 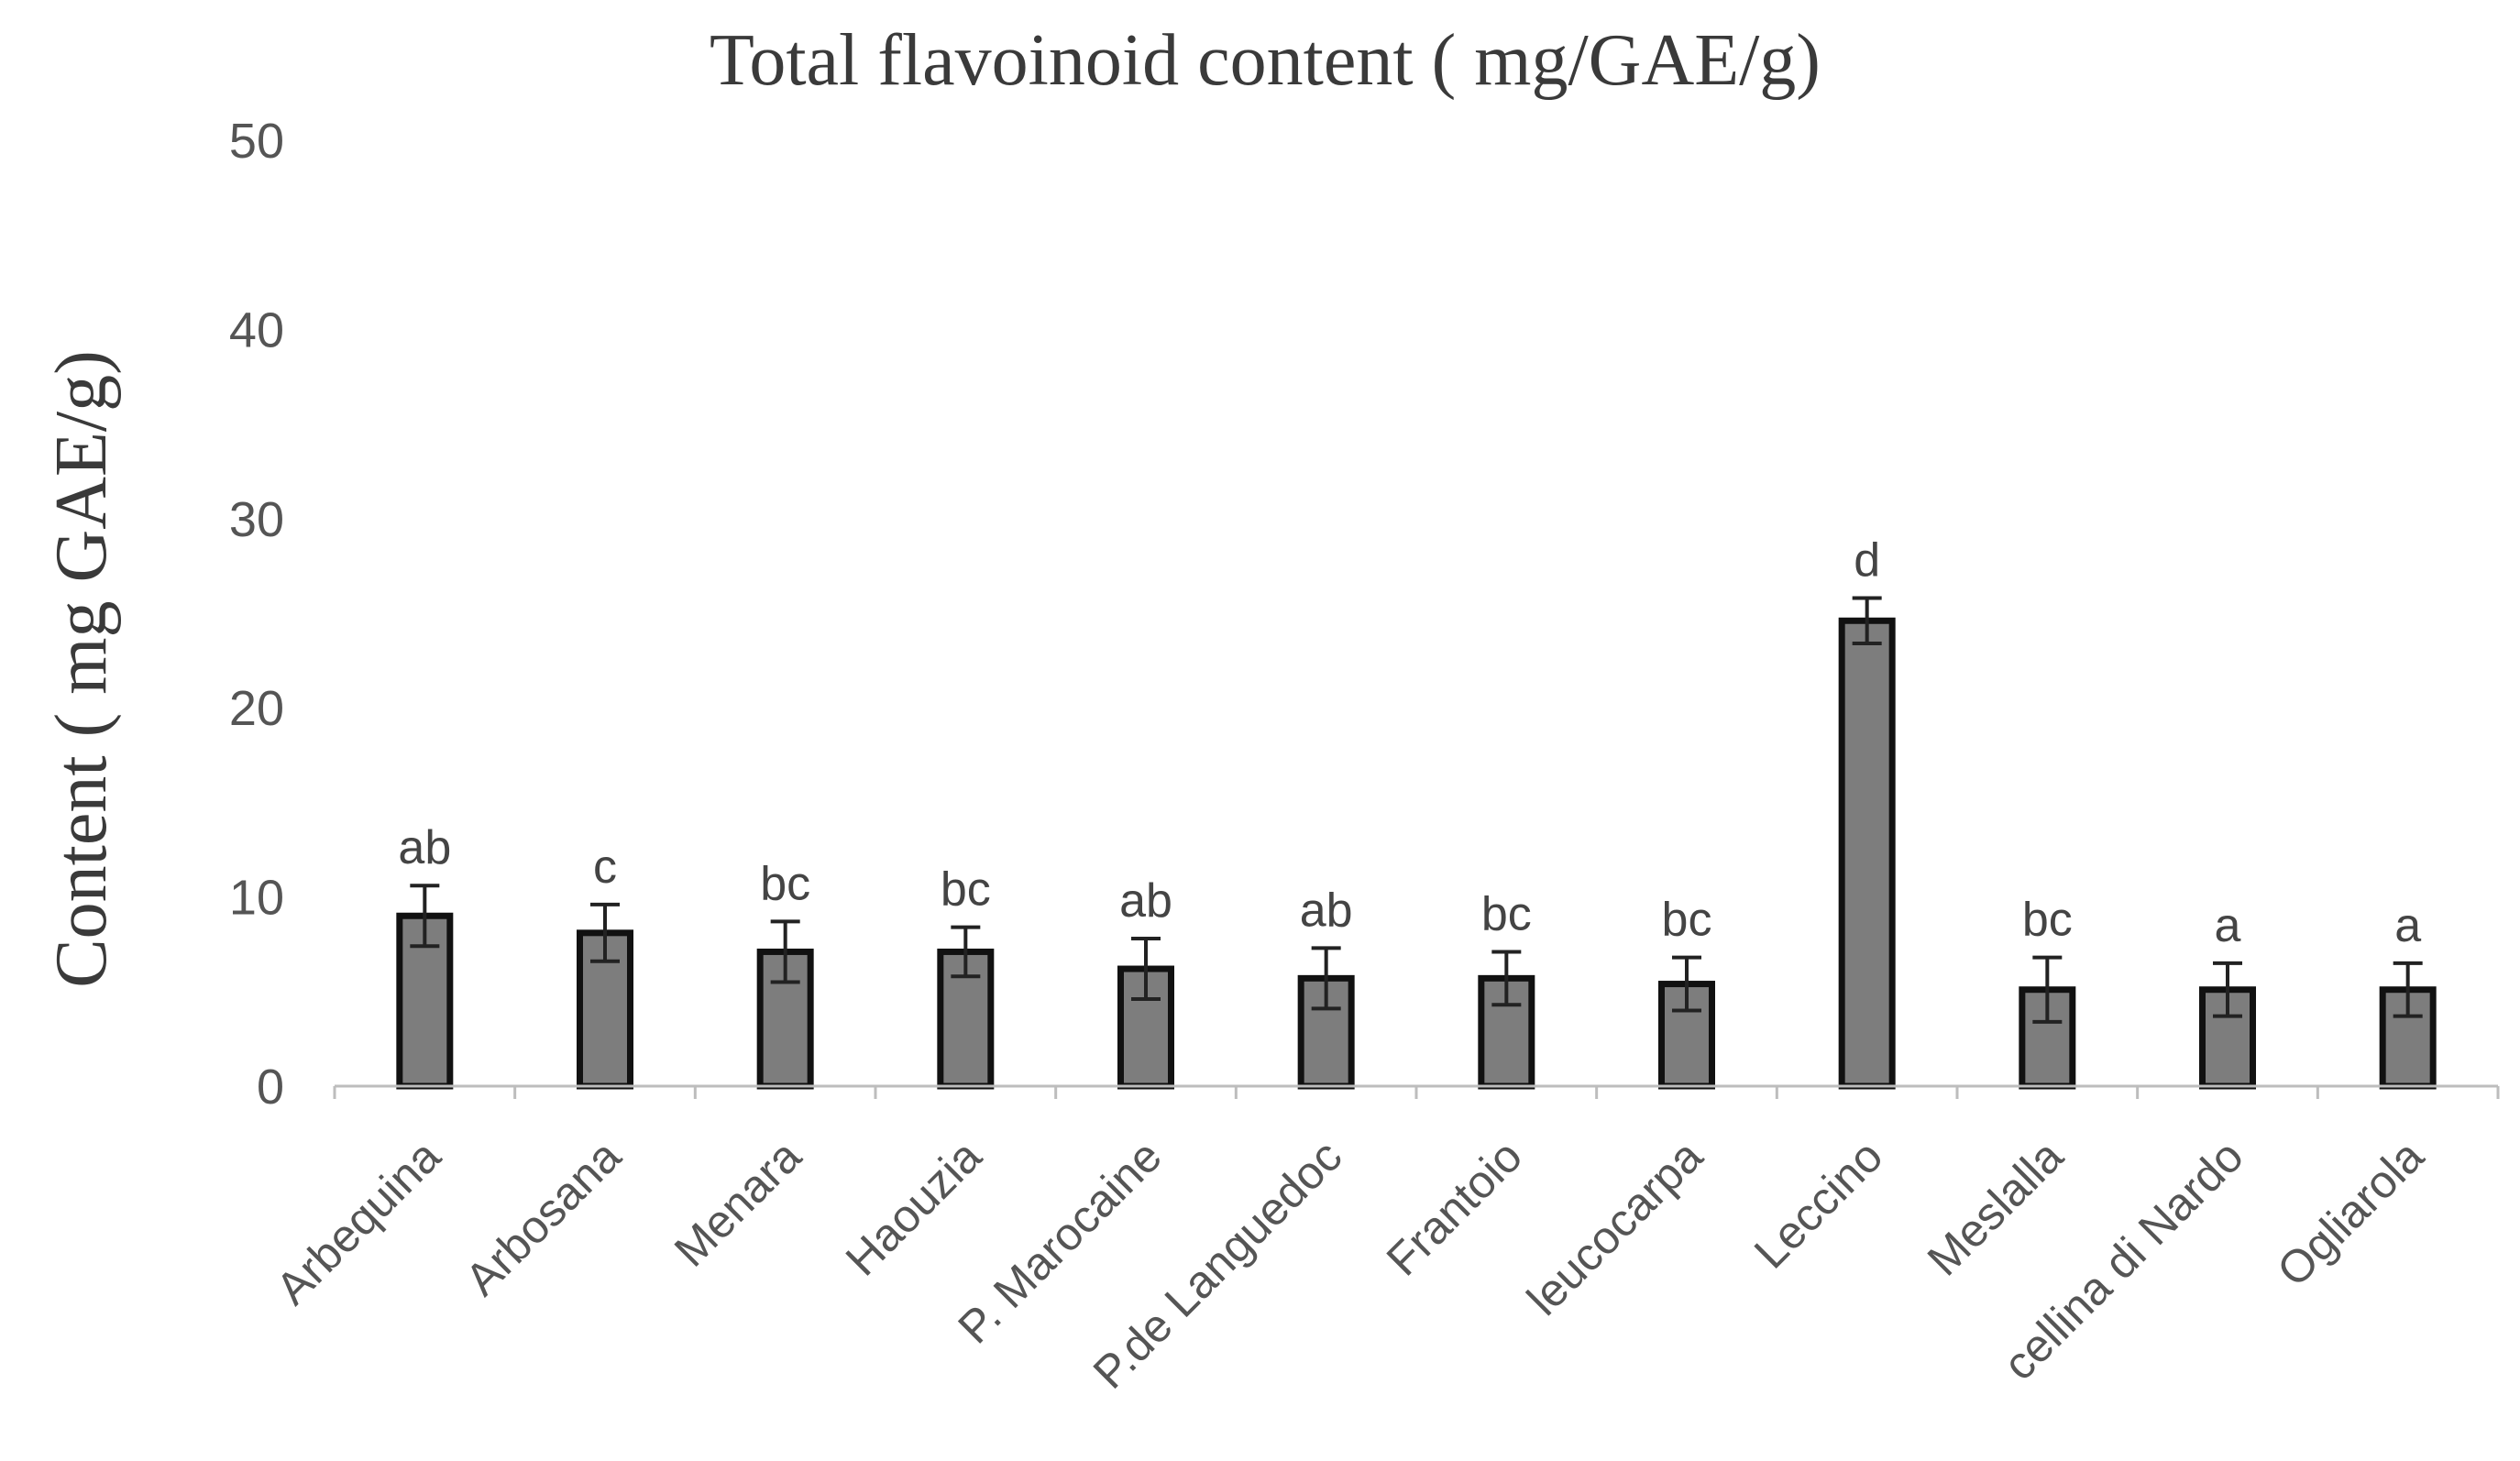 I want to click on y-axis-ticks: 0 10 20 30 40 50, so click(x=256, y=614).